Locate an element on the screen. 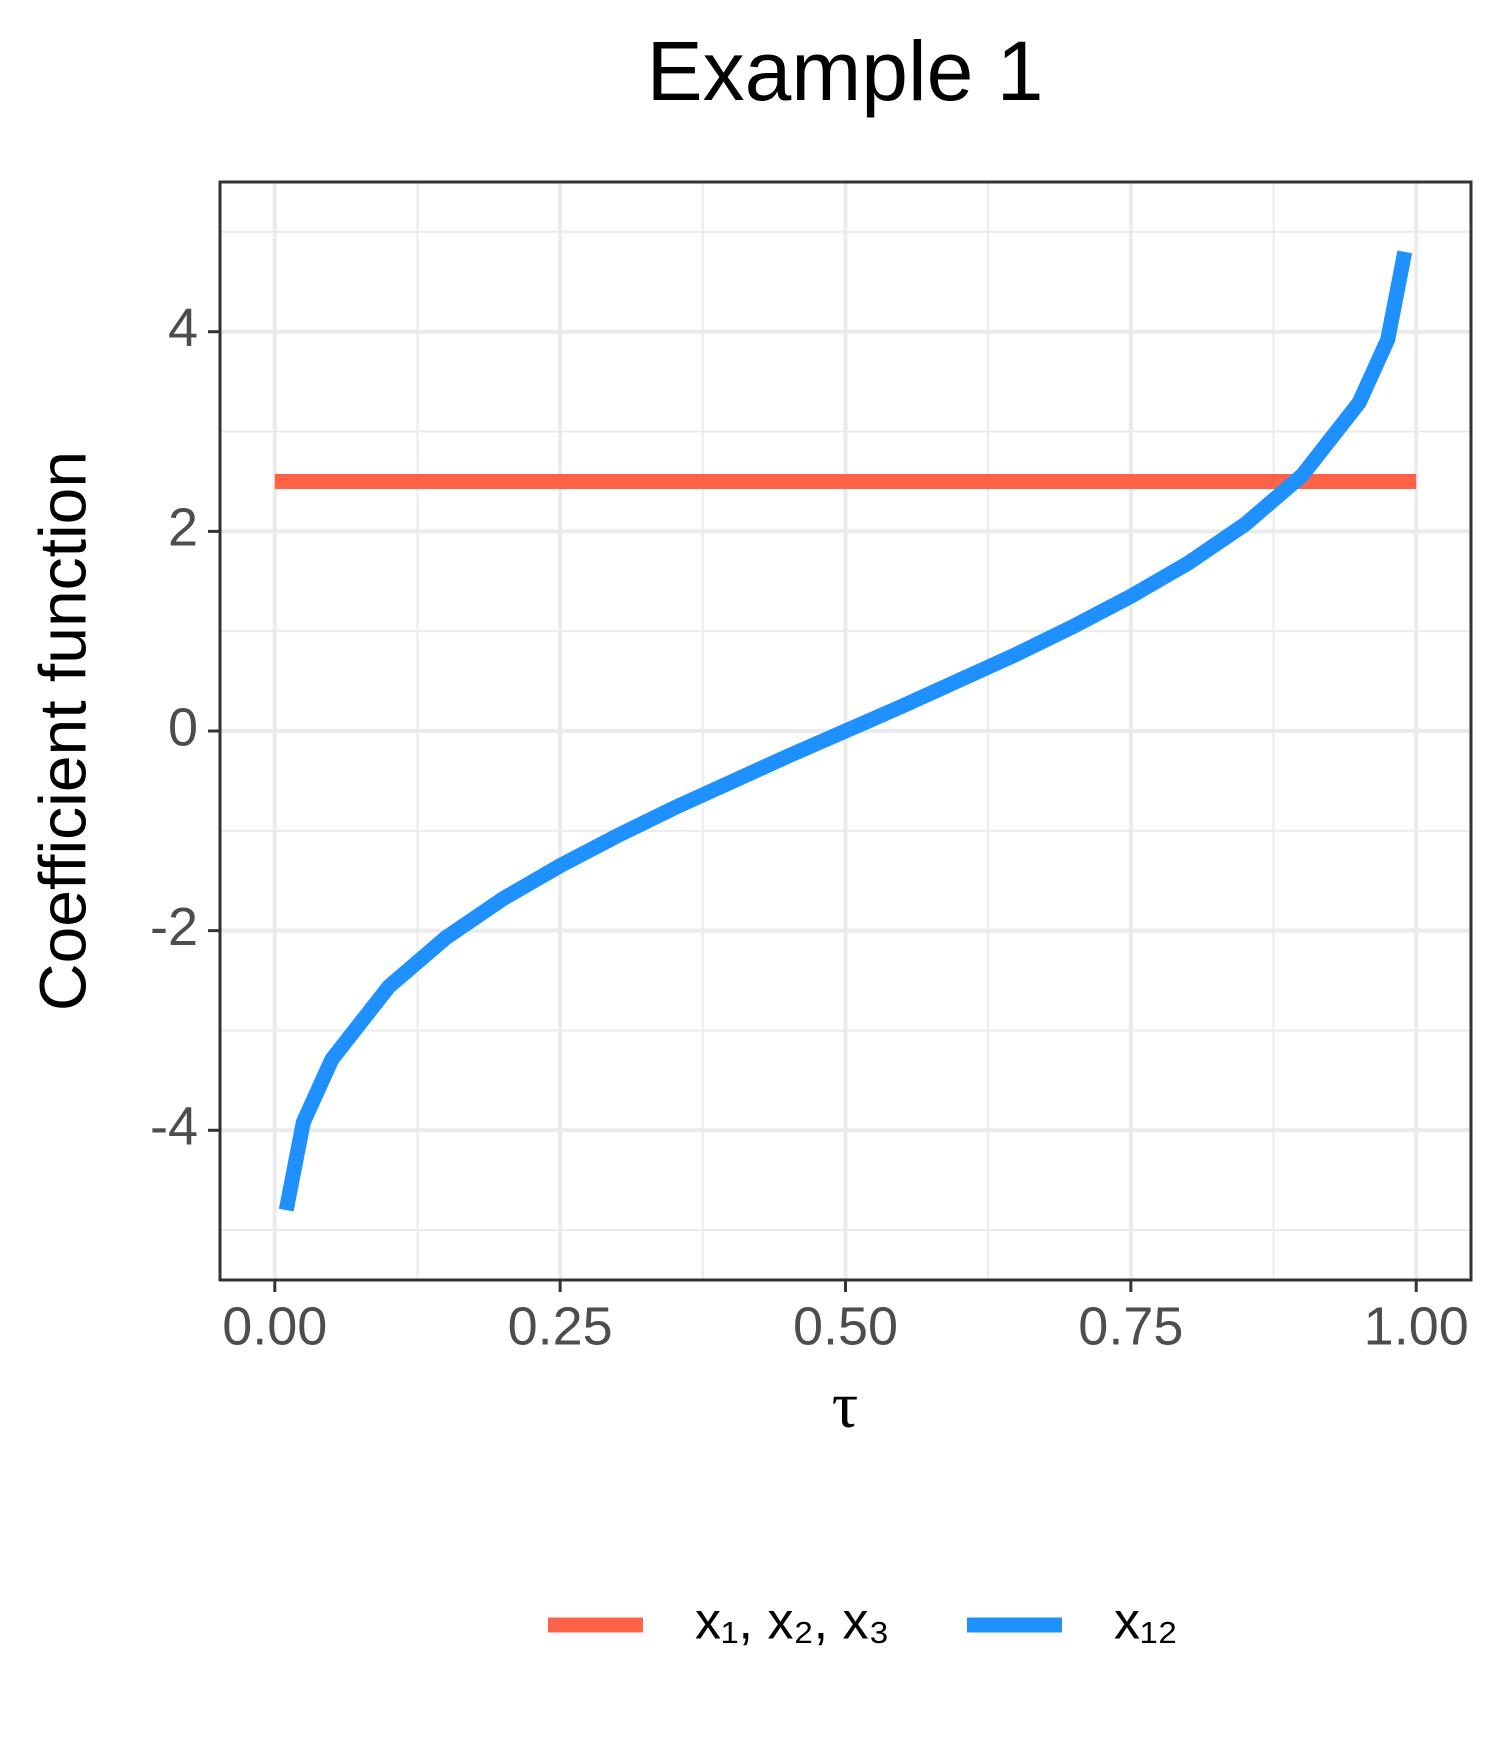  x-tick-label: 0.25 is located at coordinates (560, 1326).